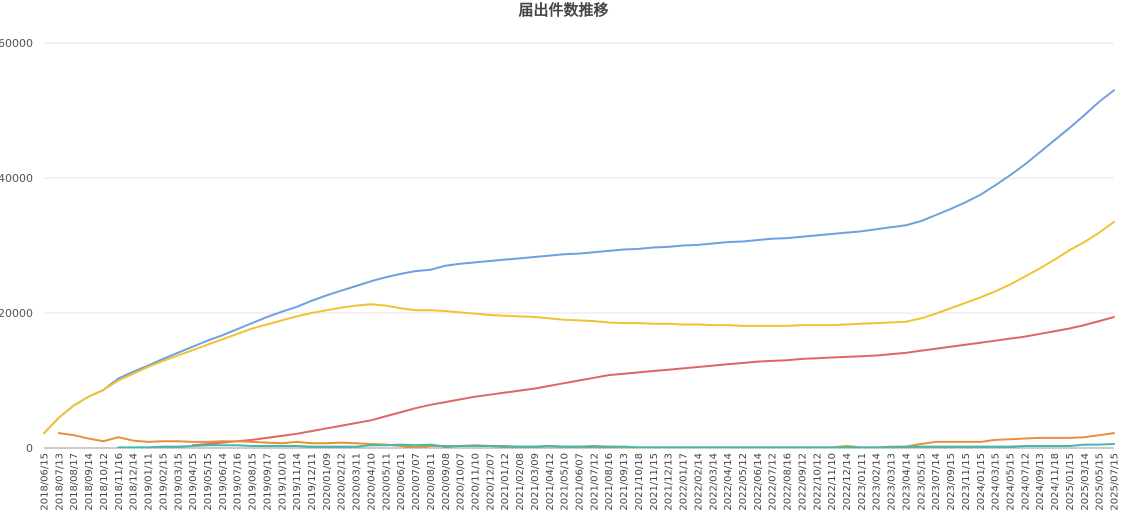 This screenshot has width=1127, height=520. What do you see at coordinates (550, 482) in the screenshot?
I see `x-tick-label: 2021/04/12` at bounding box center [550, 482].